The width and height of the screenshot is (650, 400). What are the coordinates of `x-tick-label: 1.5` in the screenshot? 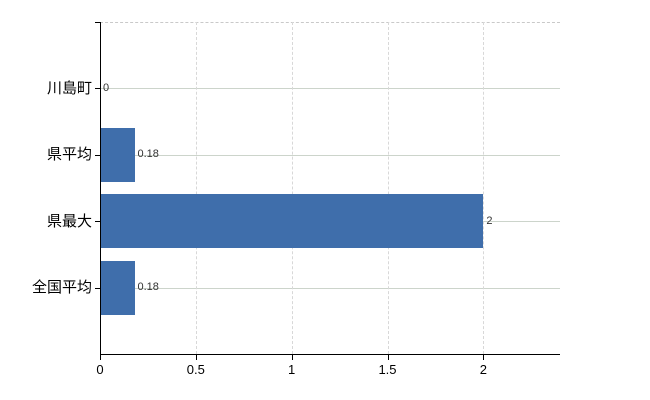 It's located at (387, 369).